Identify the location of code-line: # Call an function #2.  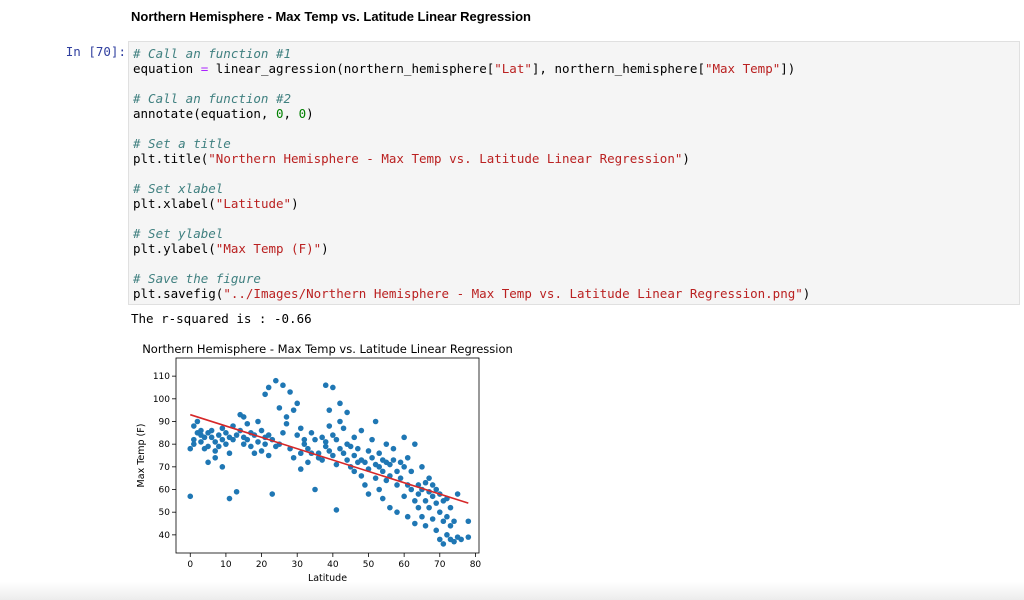
(212, 99).